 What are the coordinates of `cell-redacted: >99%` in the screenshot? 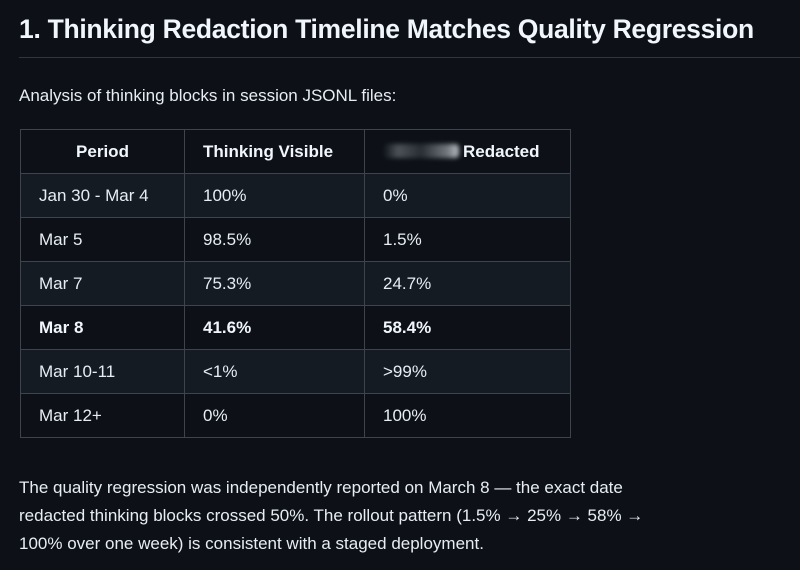 It's located at (467, 371).